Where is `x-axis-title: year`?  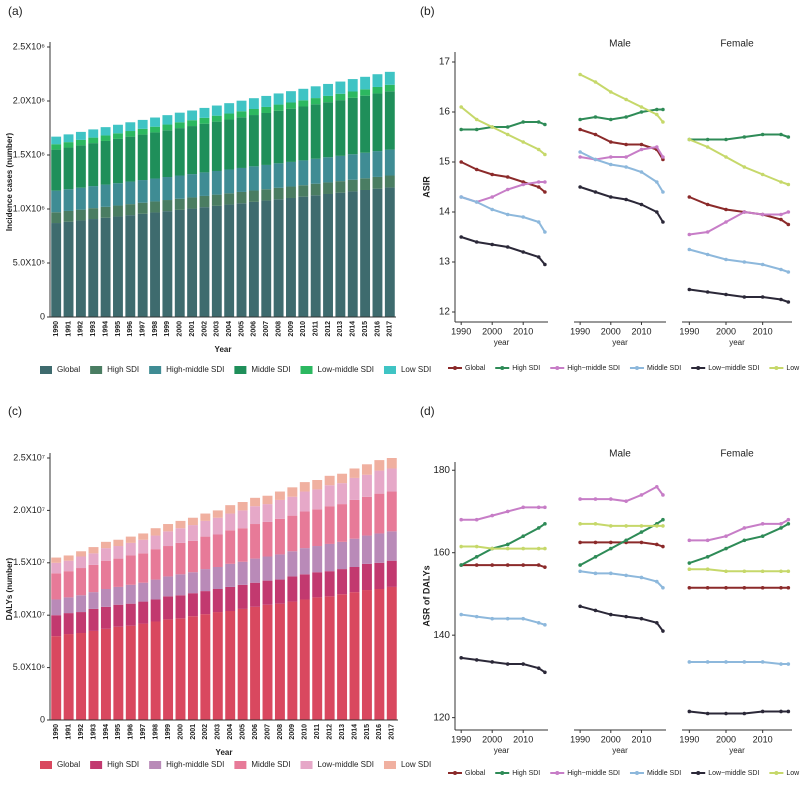 x-axis-title: year is located at coordinates (737, 342).